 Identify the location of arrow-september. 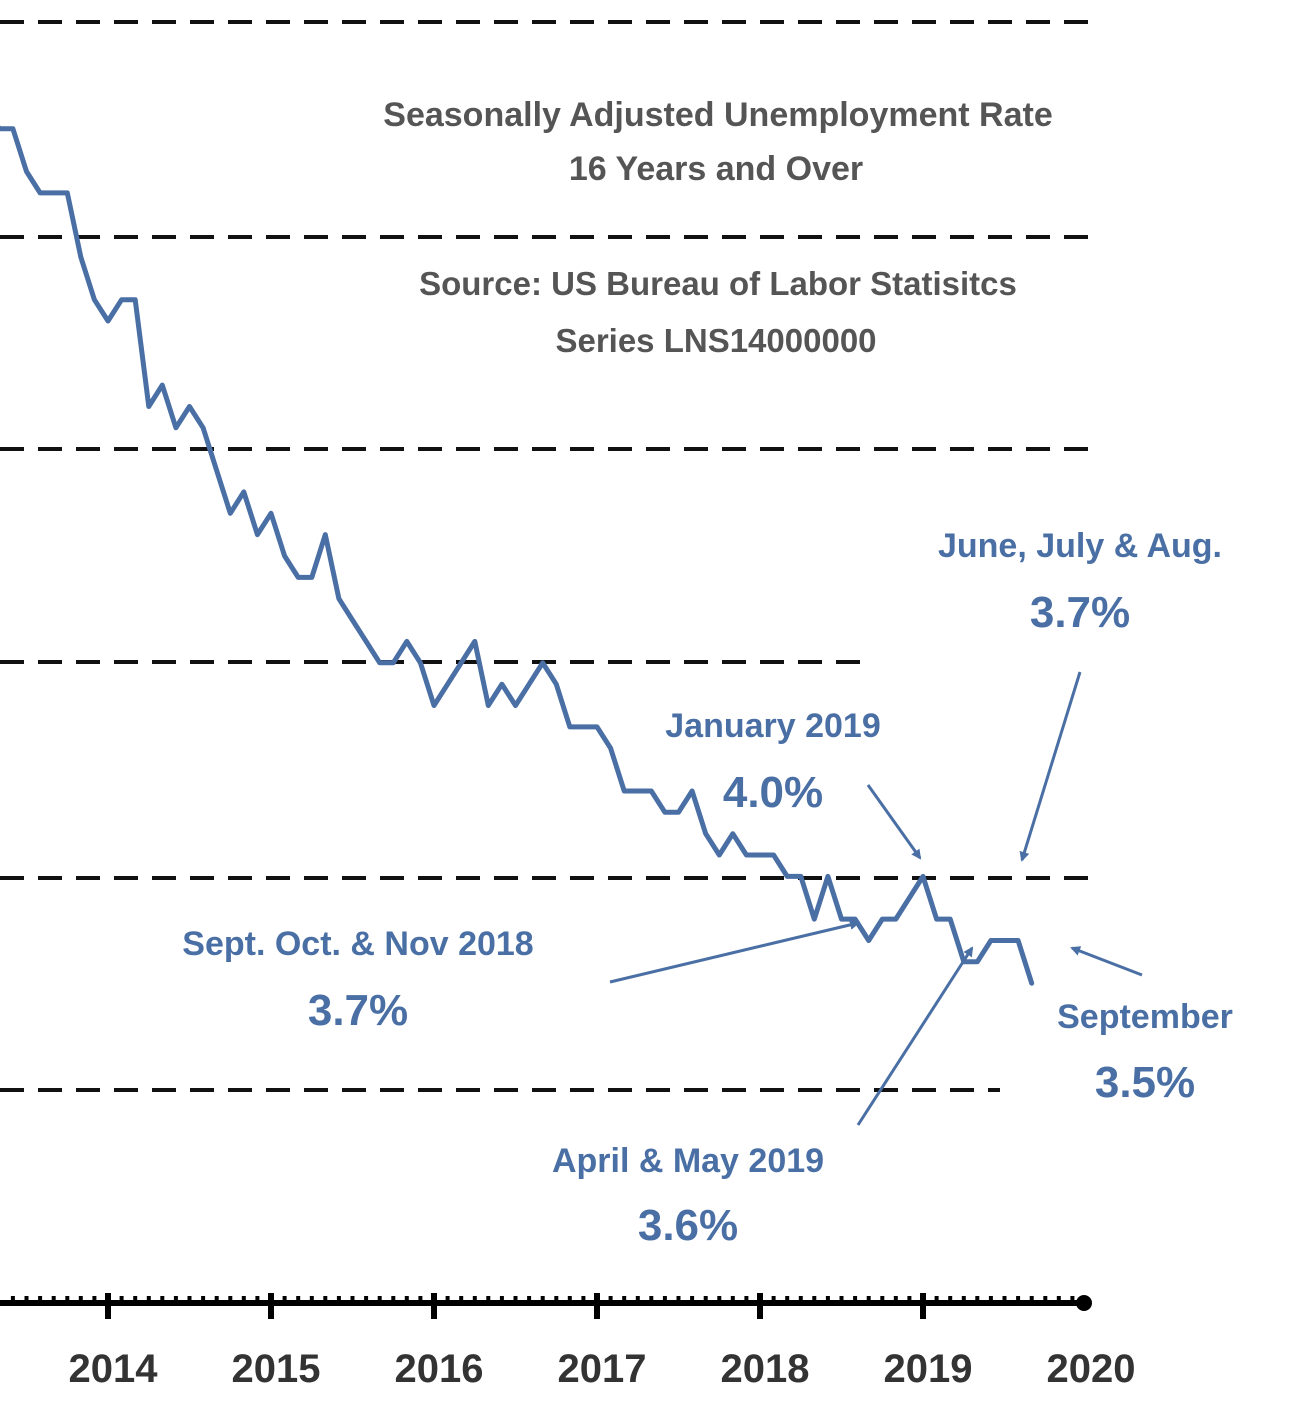
(1106, 961).